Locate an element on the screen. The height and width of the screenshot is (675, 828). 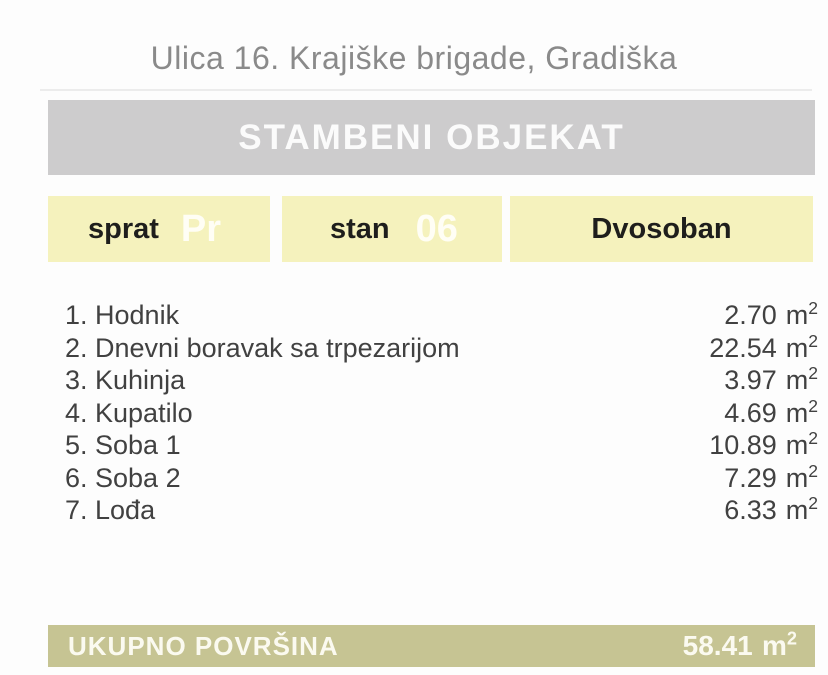
total-area-bar: UKUPNO POVRŠINA 58.41 m2 is located at coordinates (431, 646).